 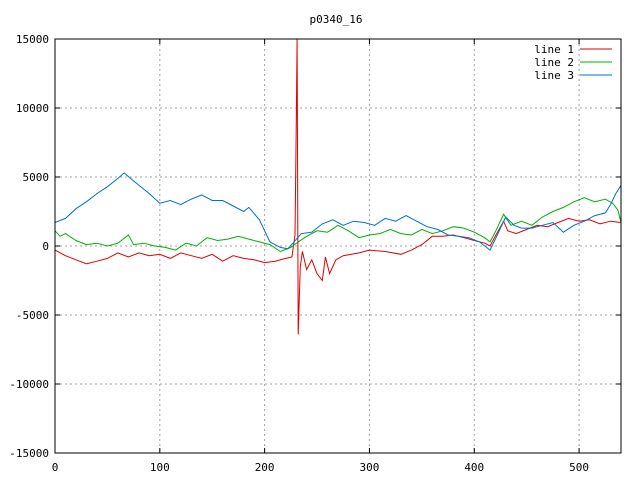 What do you see at coordinates (32, 39) in the screenshot?
I see `y-tick-label: 15000` at bounding box center [32, 39].